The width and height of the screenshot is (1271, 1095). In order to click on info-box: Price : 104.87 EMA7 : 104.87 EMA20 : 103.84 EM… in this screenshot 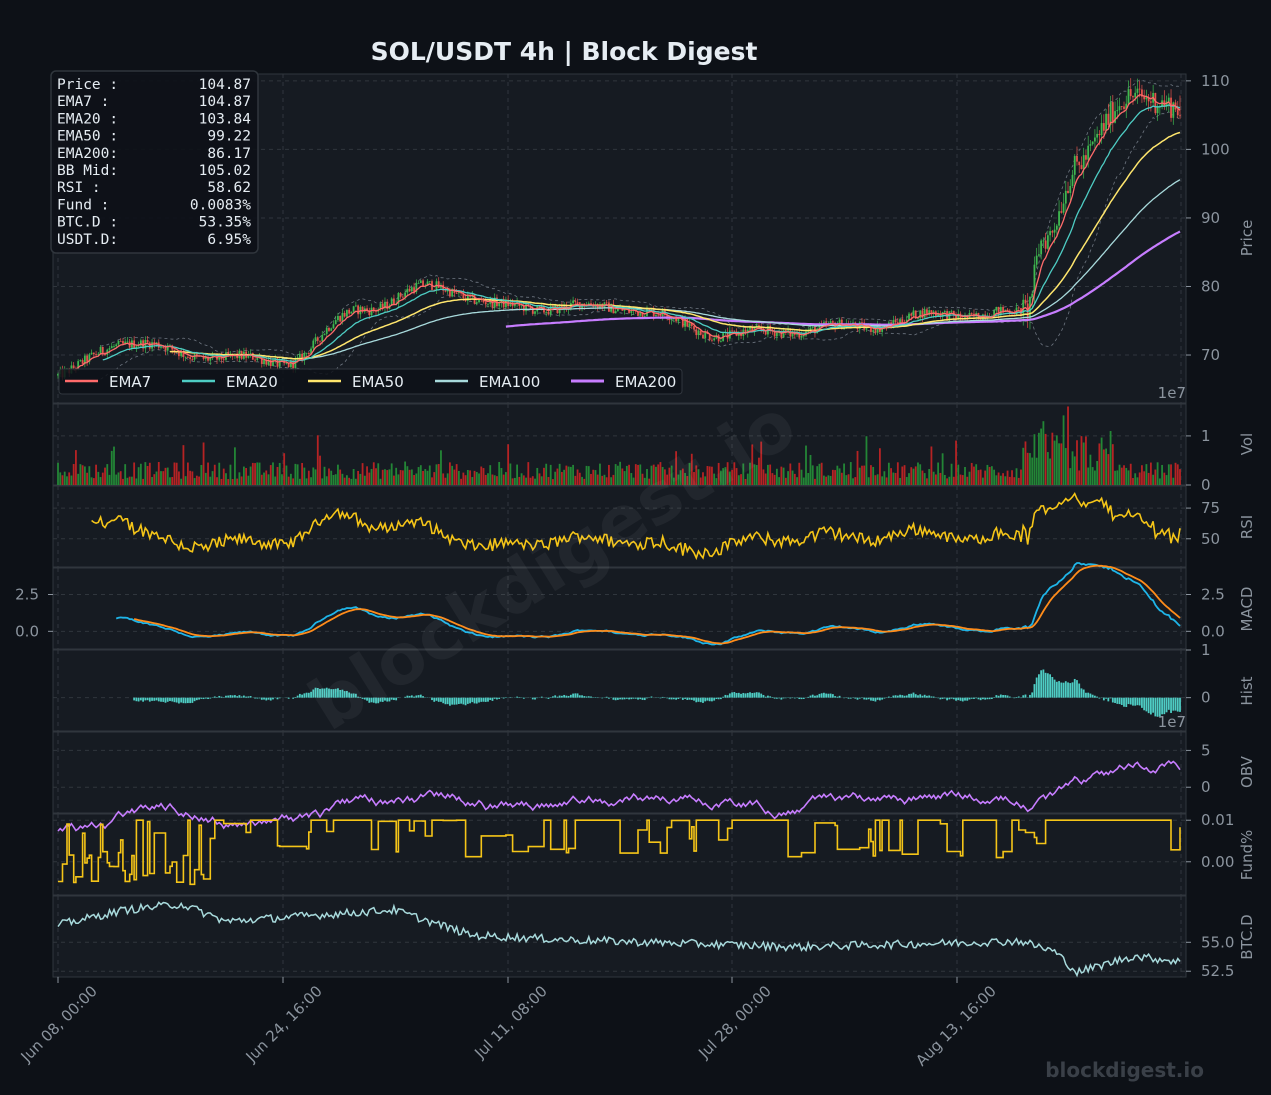, I will do `click(154, 162)`.